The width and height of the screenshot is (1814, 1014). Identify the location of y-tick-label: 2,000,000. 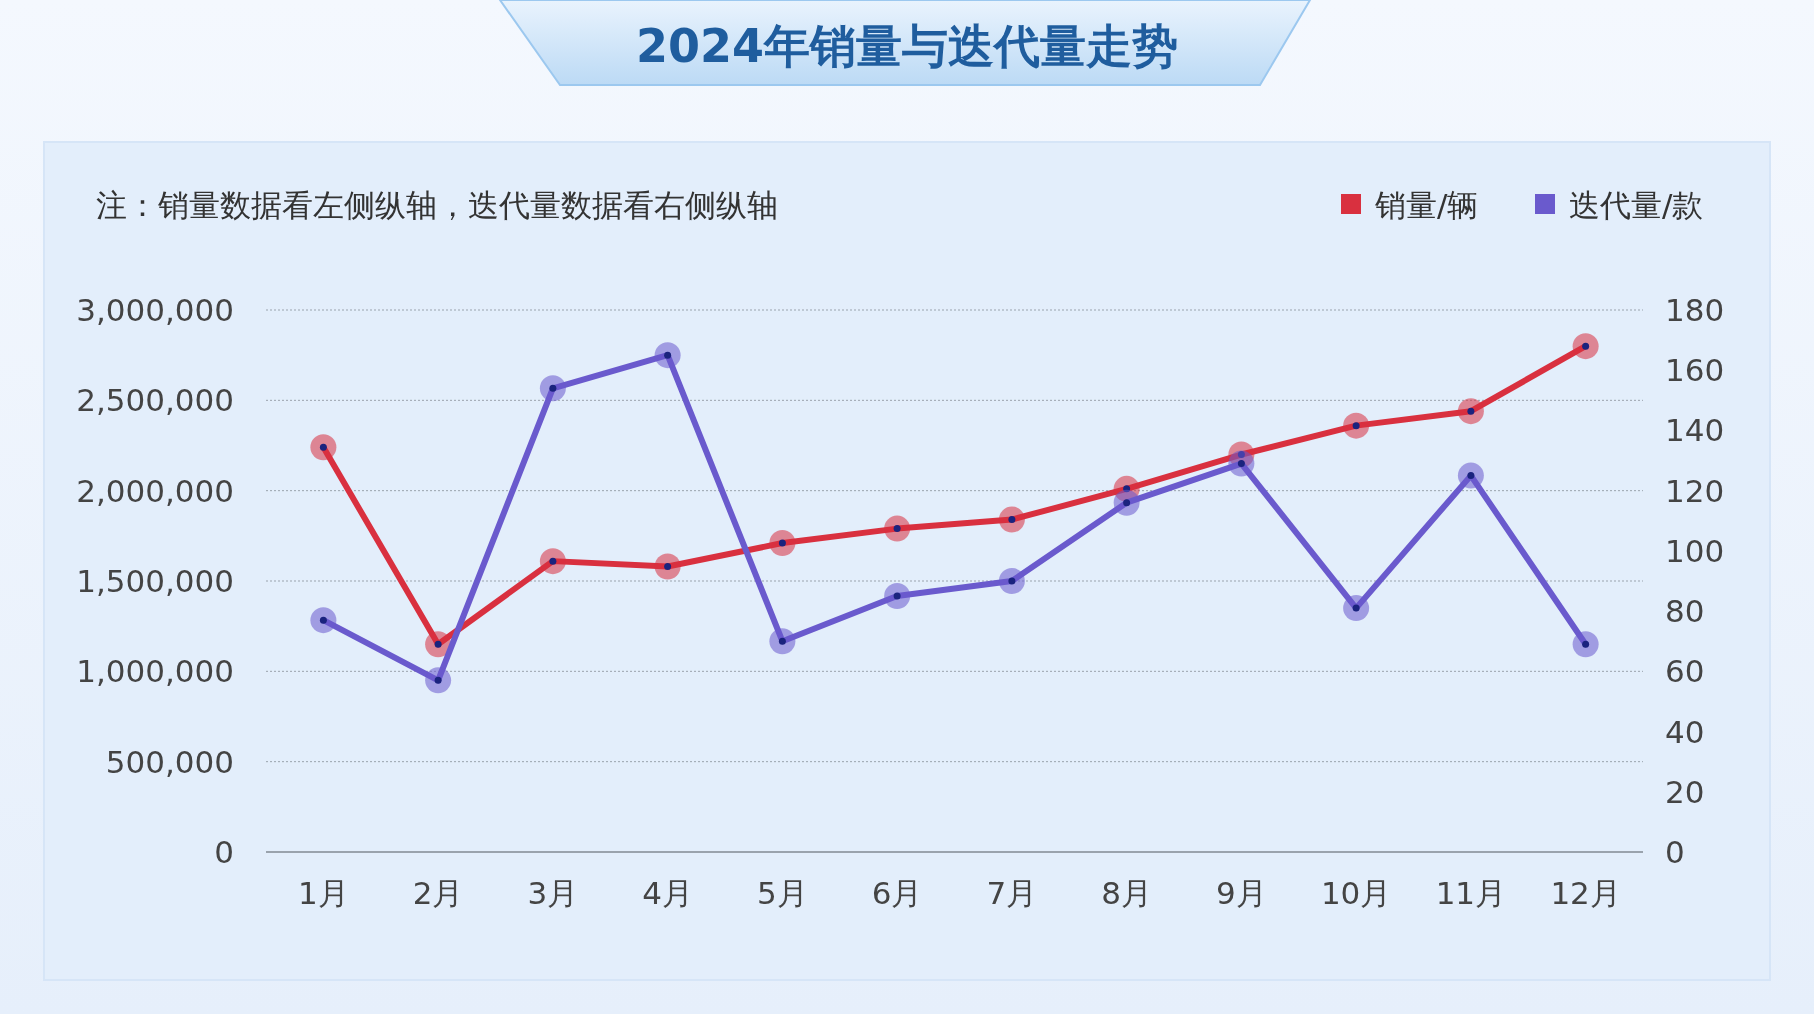
(155, 490).